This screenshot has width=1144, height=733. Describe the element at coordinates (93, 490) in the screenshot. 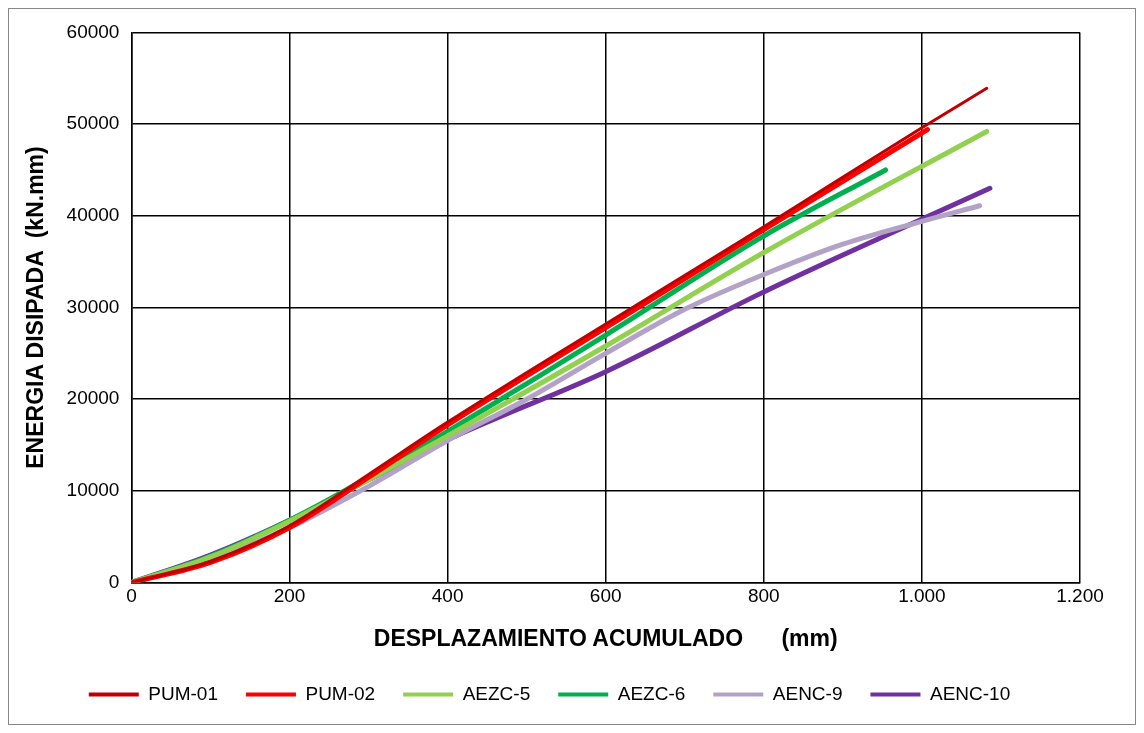

I see `y-tick-label: 10000` at that location.